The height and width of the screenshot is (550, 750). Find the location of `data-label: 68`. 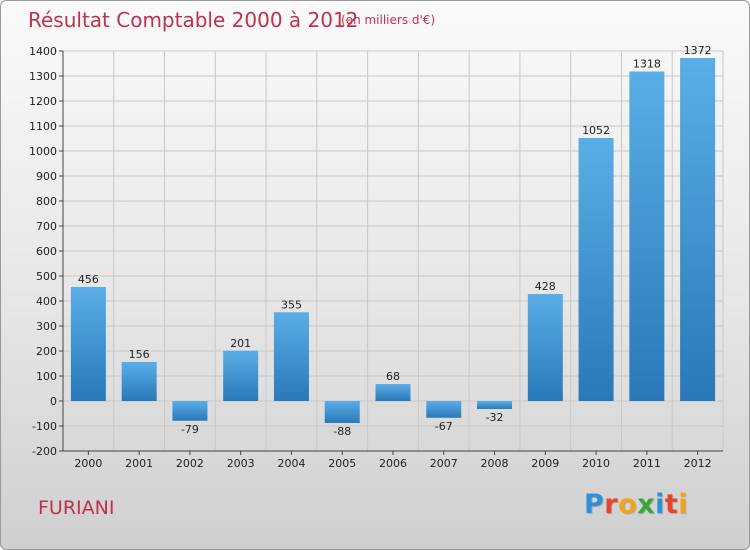

data-label: 68 is located at coordinates (393, 376).